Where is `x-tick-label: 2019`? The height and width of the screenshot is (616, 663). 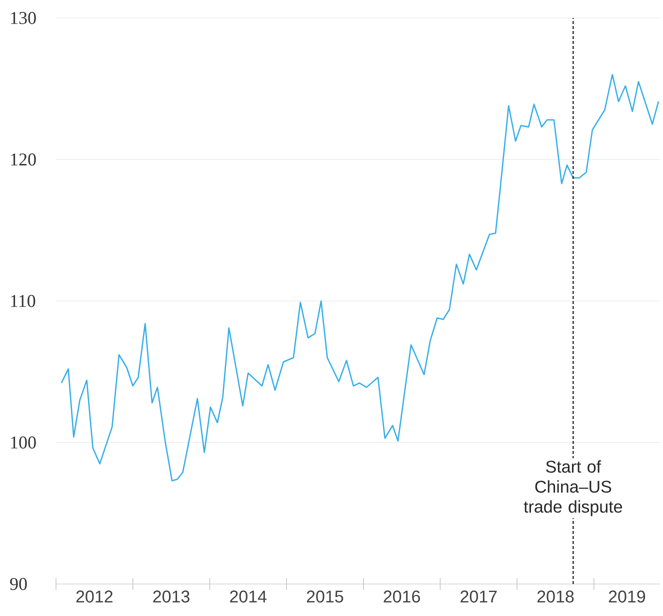
x-tick-label: 2019 is located at coordinates (627, 596).